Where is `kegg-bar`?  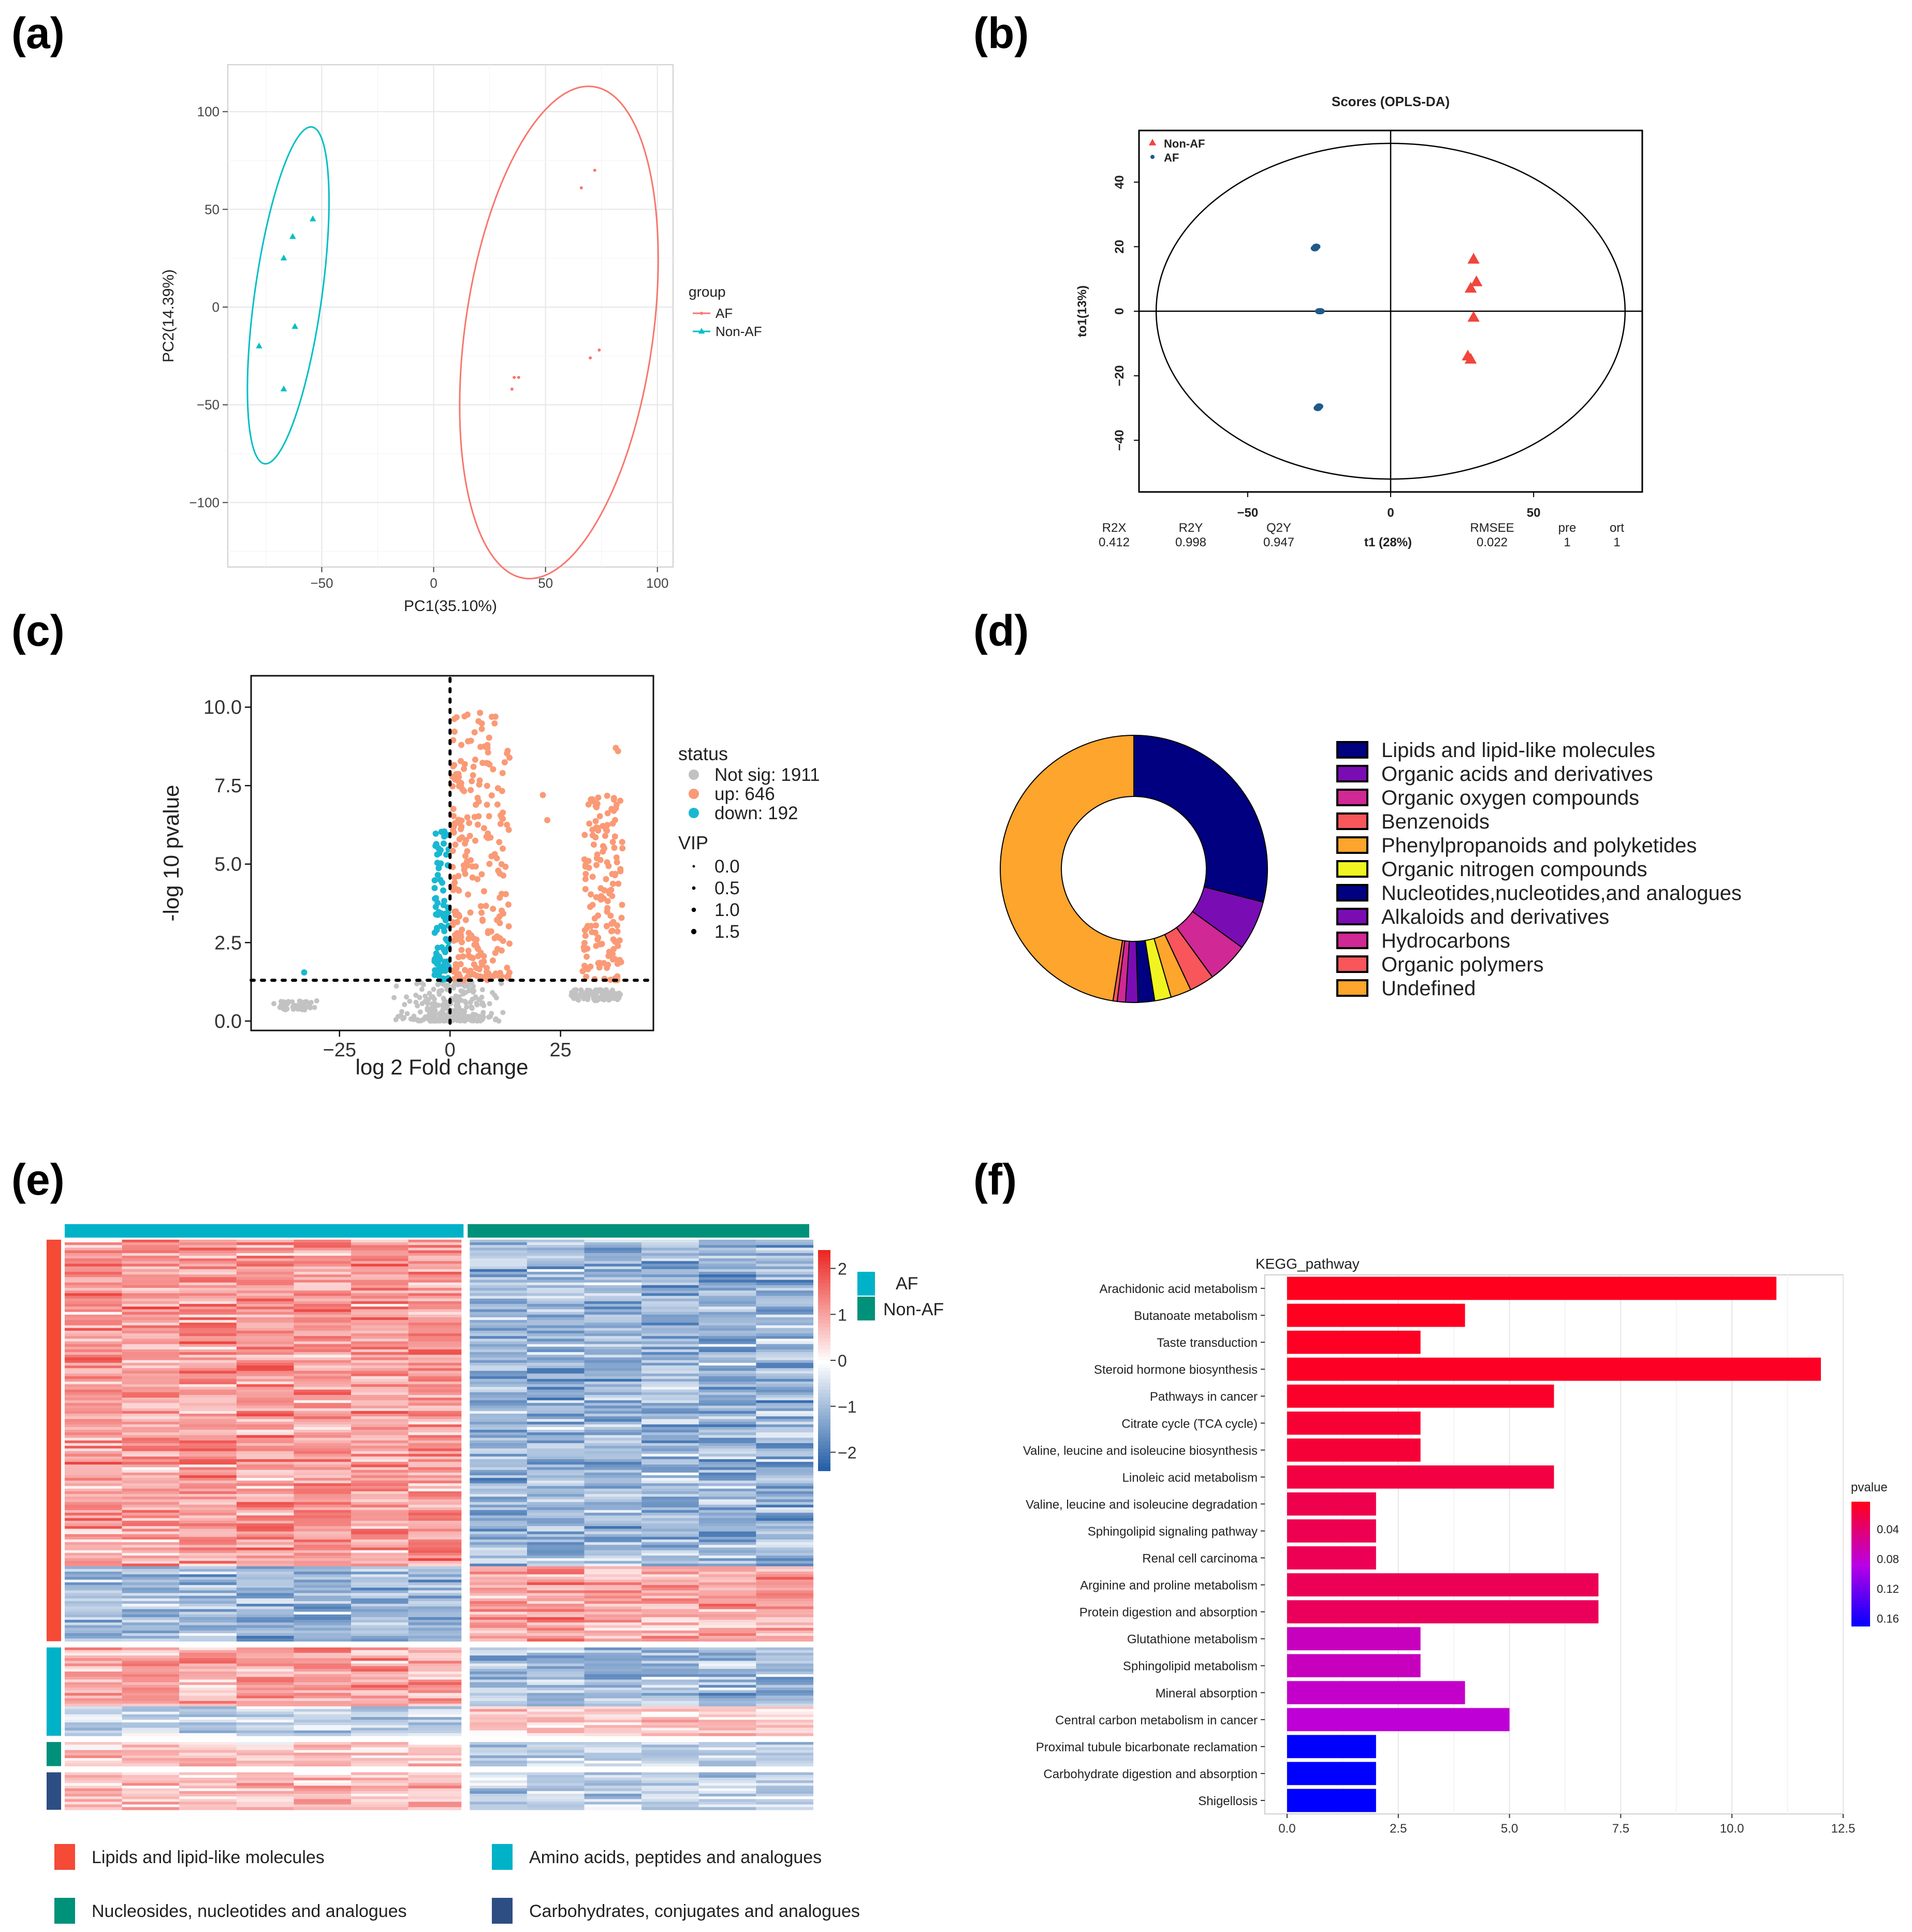
kegg-bar is located at coordinates (1420, 1396).